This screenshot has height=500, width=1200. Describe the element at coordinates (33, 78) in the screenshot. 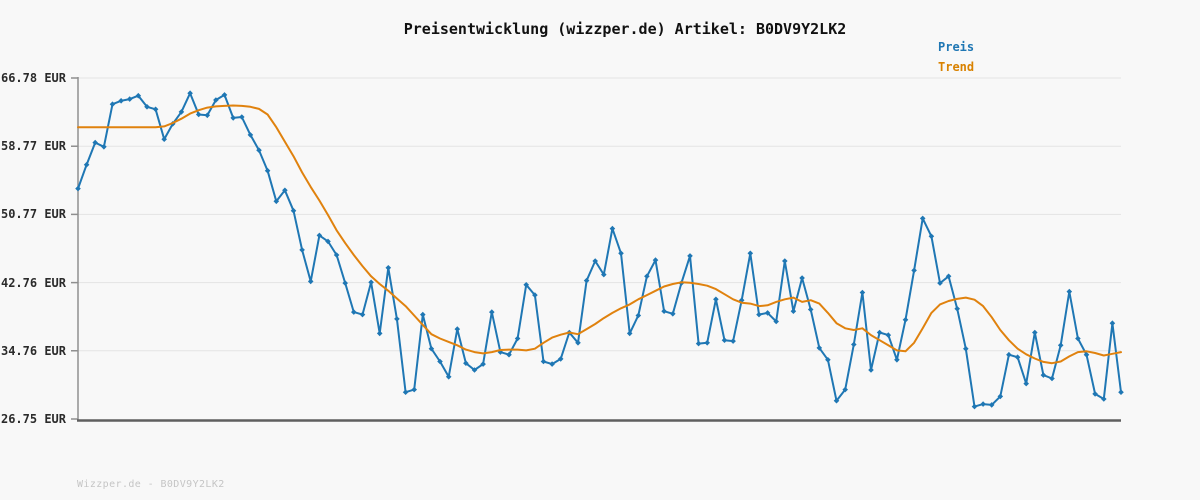

I see `y-tick-label: 66.78 EUR` at that location.